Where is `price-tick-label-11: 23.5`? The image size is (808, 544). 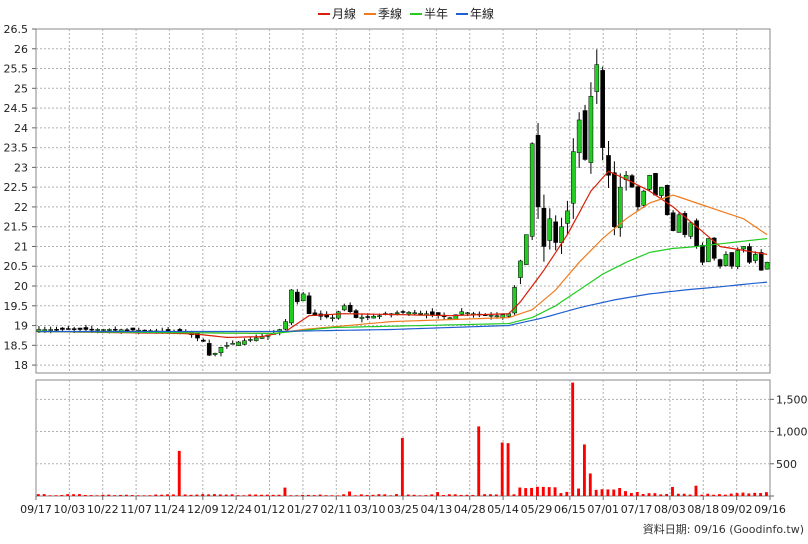 price-tick-label-11: 23.5 is located at coordinates (16, 148).